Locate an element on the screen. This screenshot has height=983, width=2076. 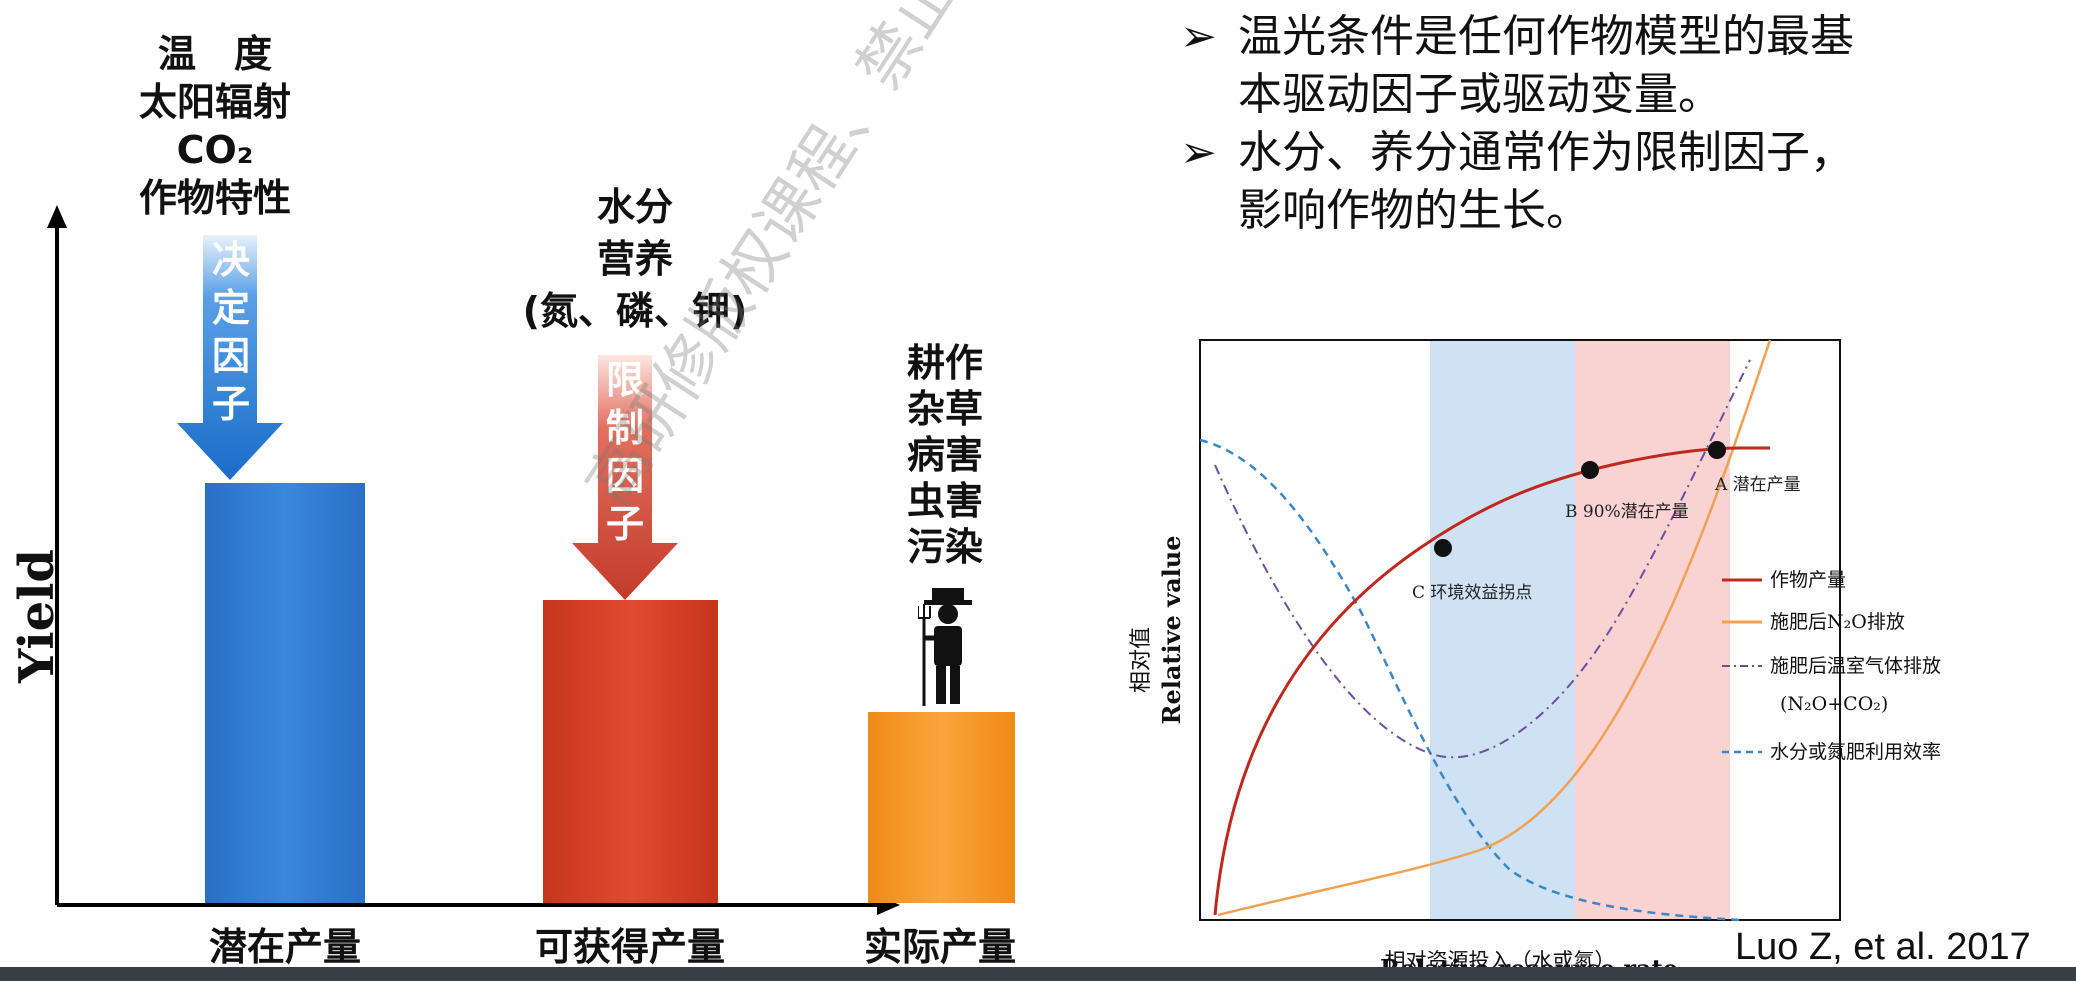
ghg-curve is located at coordinates (1482, 559).